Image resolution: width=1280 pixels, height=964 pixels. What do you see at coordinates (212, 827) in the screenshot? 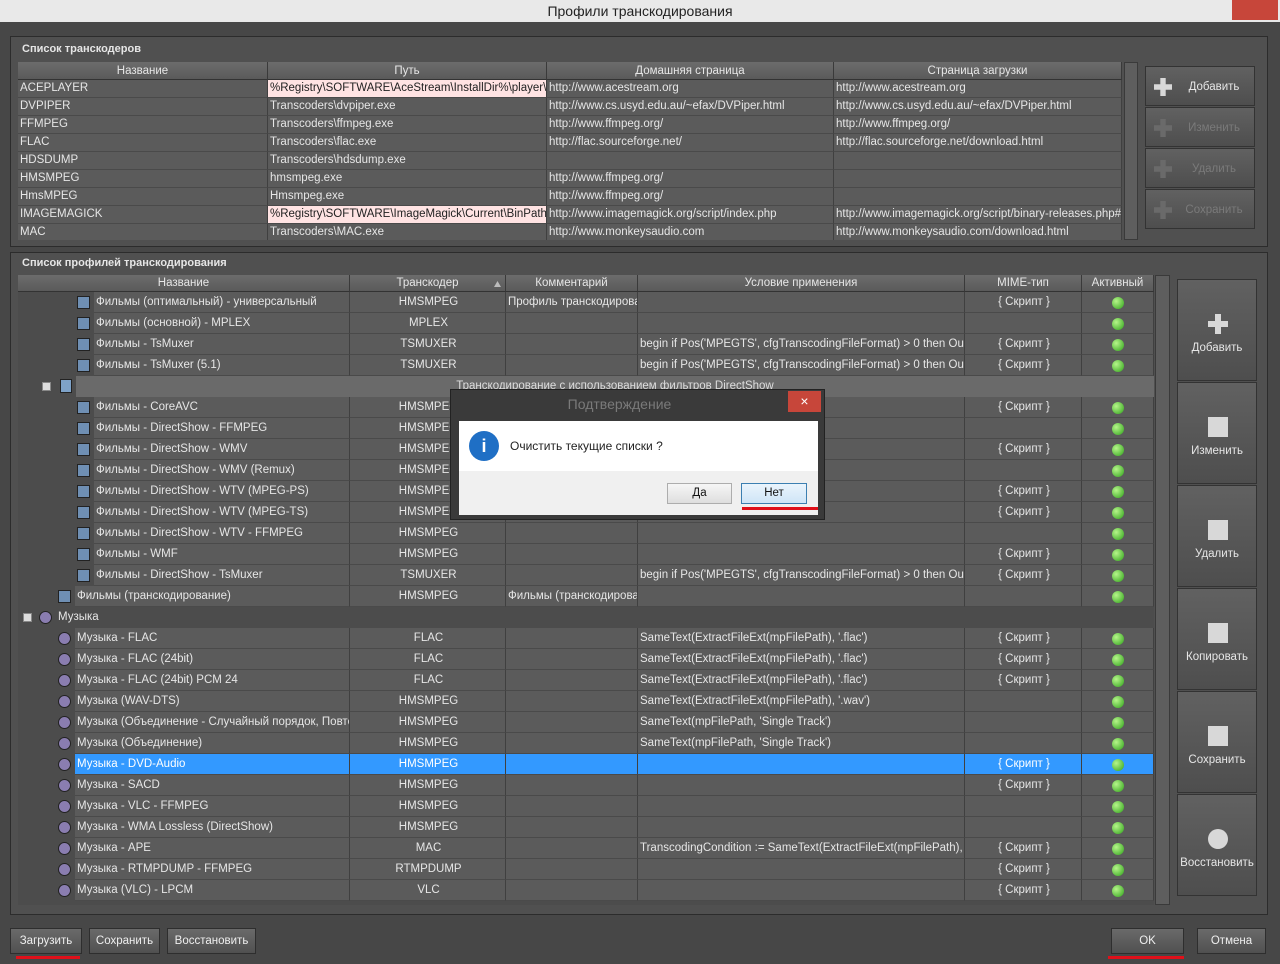
I see `cell: Музыка - WMA Lossless (DirectShow)` at bounding box center [212, 827].